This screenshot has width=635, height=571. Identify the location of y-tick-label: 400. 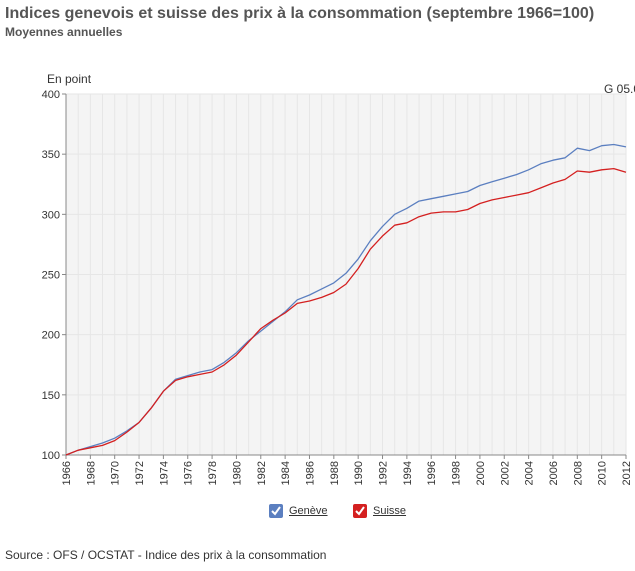
(51, 95).